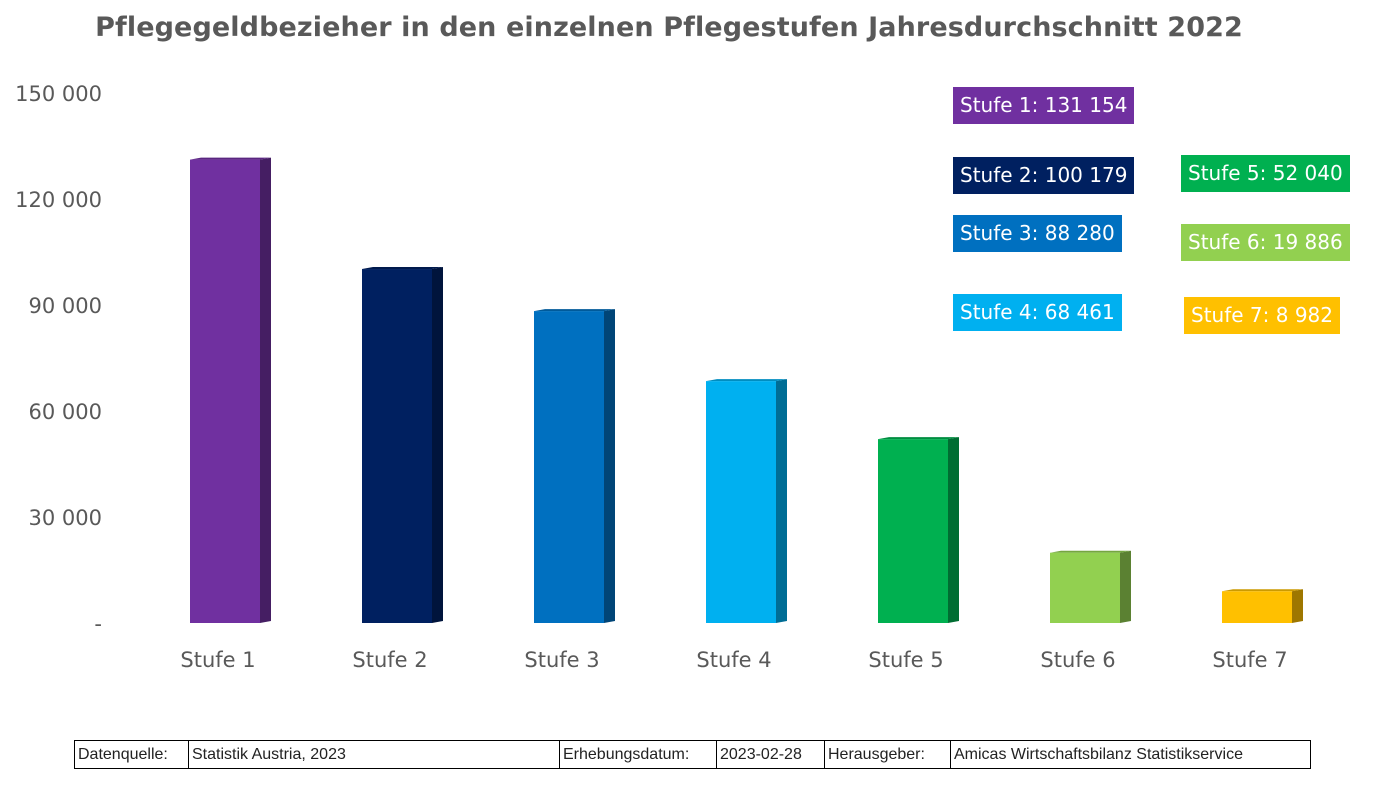  Describe the element at coordinates (1265, 242) in the screenshot. I see `callout-stufe-6: Stufe 6: 19 886` at that location.